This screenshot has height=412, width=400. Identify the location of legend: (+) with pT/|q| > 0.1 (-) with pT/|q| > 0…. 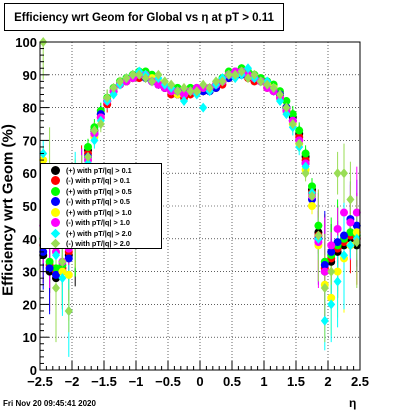
(101, 206).